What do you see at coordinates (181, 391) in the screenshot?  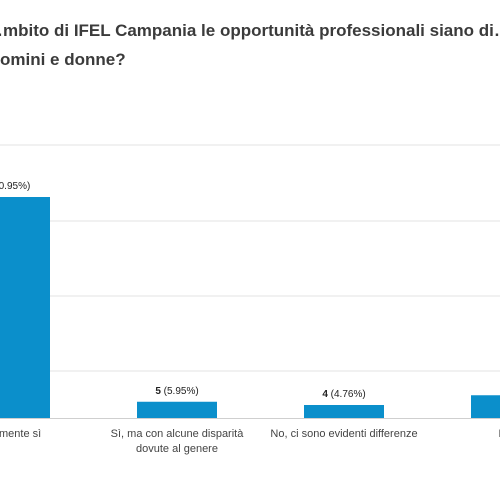 I see `data-label-percent: (5.95%)` at bounding box center [181, 391].